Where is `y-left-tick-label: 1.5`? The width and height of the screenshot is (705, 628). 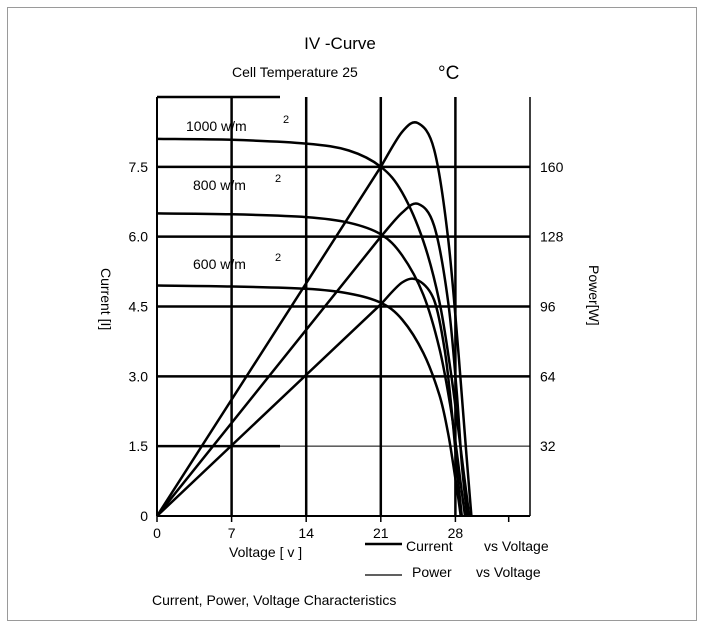 y-left-tick-label: 1.5 is located at coordinates (139, 446).